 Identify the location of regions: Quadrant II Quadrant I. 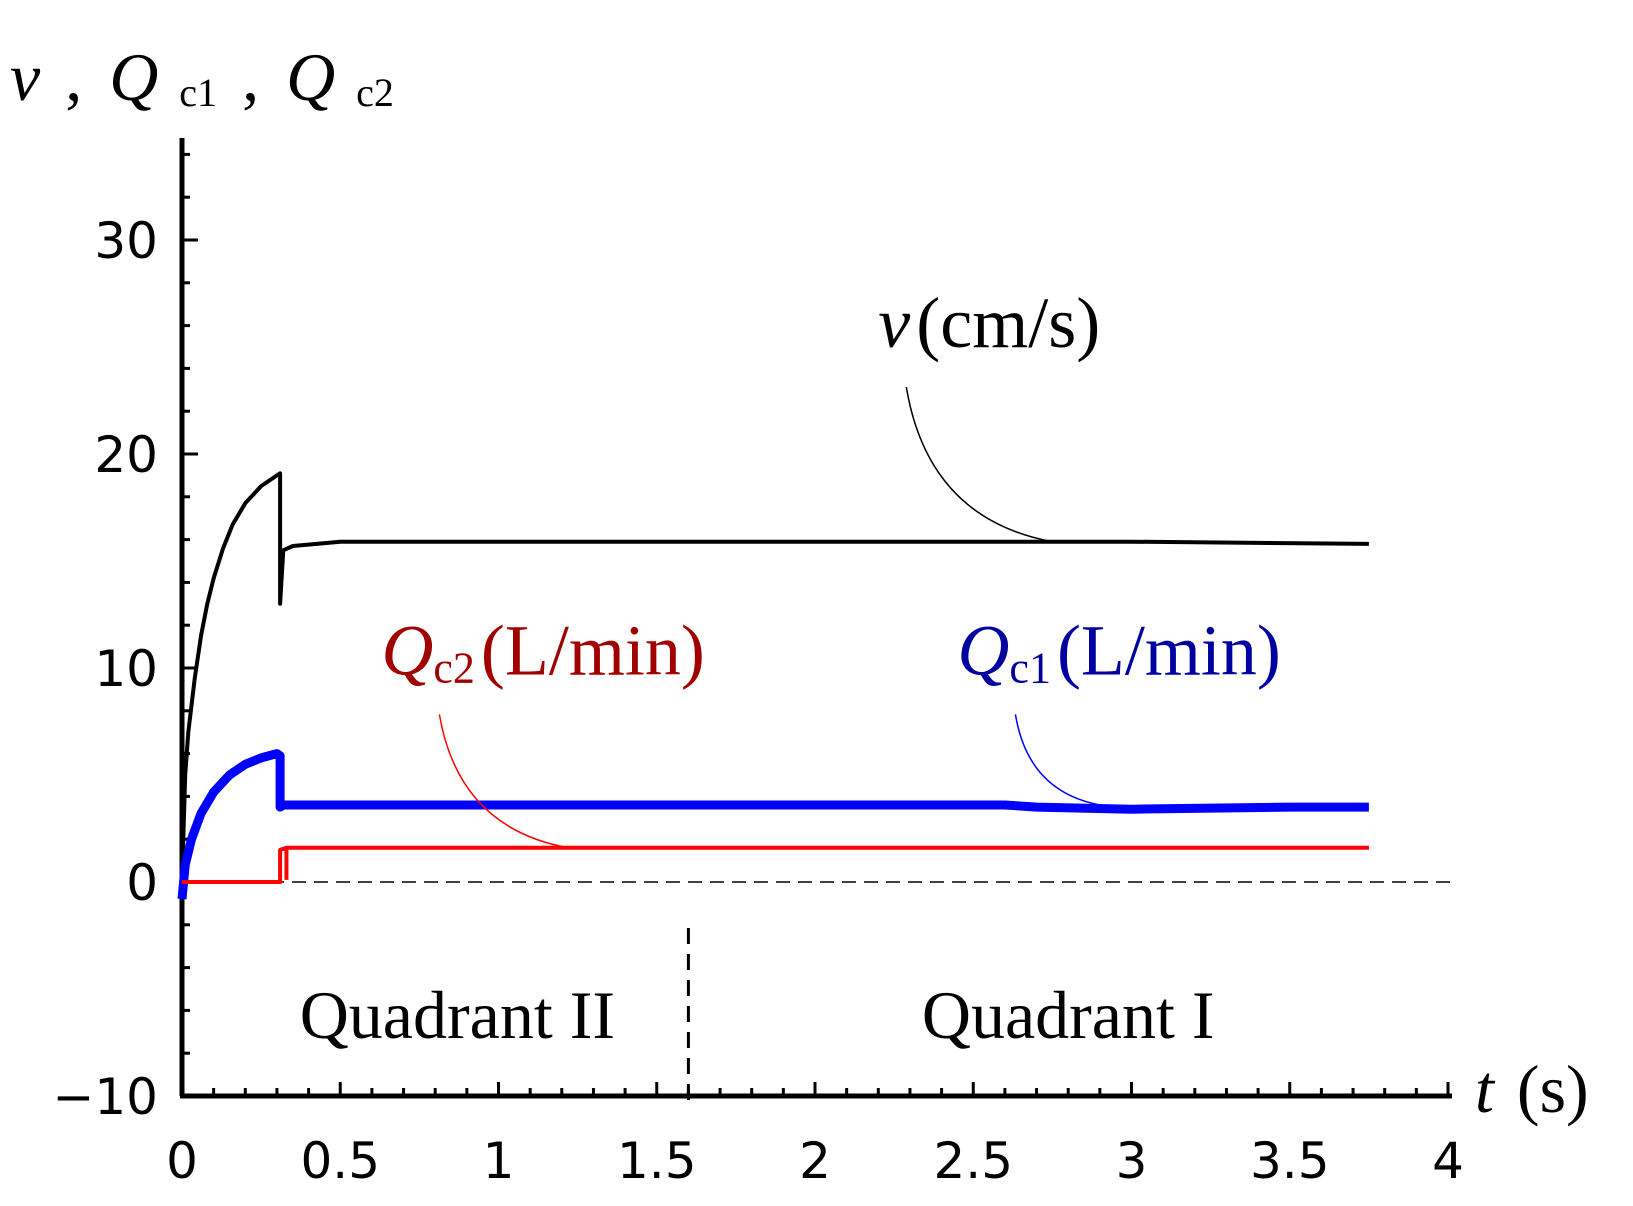
(757, 1015).